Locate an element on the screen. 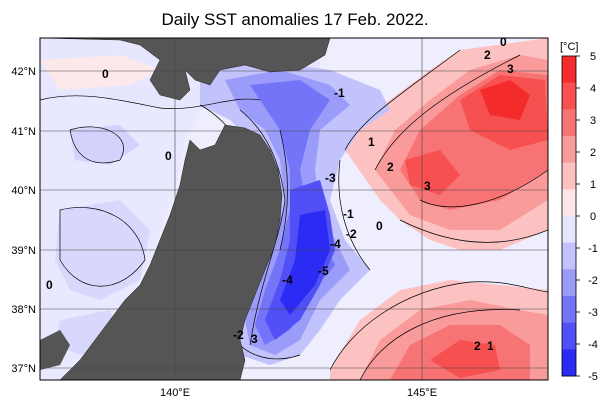  lon-label: 145°E is located at coordinates (422, 393).